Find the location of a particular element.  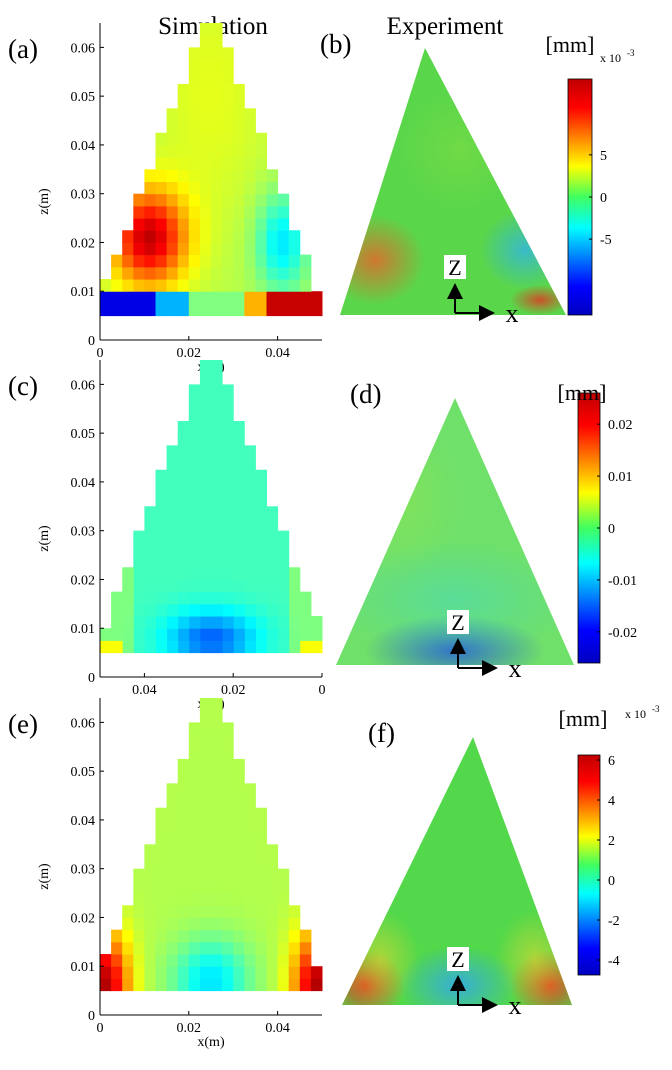

x-axis-label: x(m) is located at coordinates (211, 1042).